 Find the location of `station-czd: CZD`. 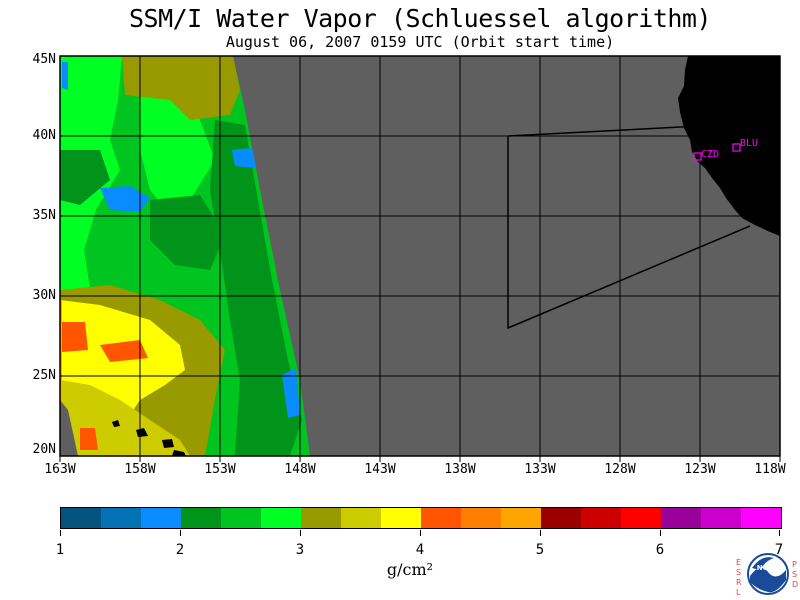

station-czd: CZD is located at coordinates (706, 155).